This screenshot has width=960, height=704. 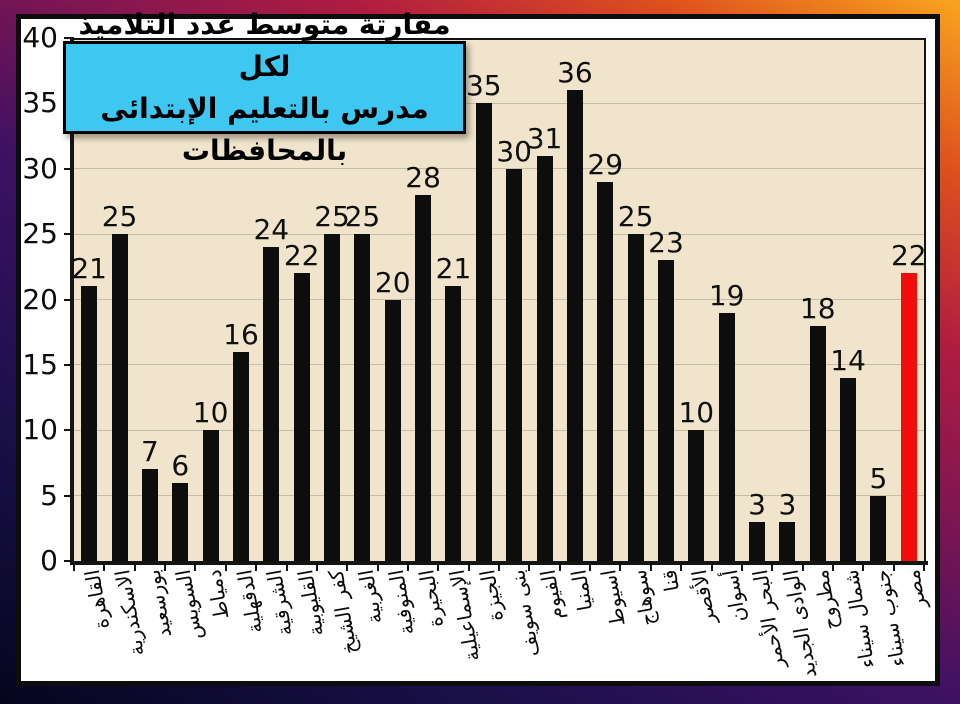 I want to click on bar-value-label: 28, so click(x=423, y=177).